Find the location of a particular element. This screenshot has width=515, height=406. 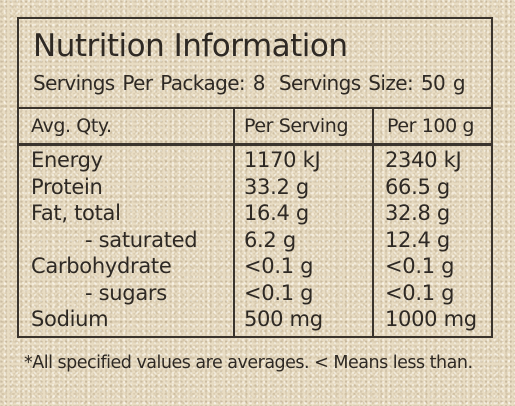

nutrient-label: - sugars is located at coordinates (126, 292).